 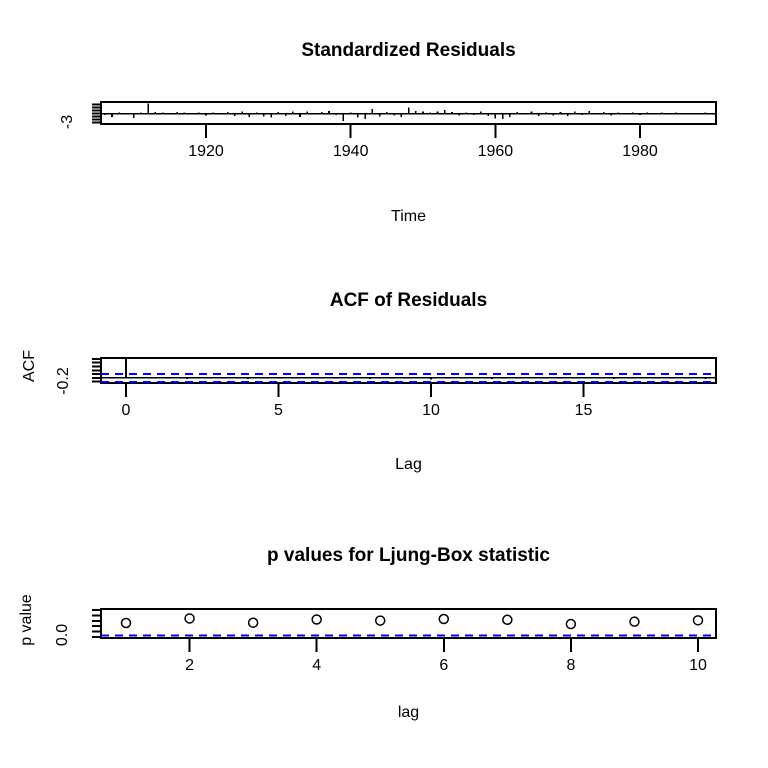 What do you see at coordinates (408, 464) in the screenshot?
I see `panel2-x-axis-label: Lag` at bounding box center [408, 464].